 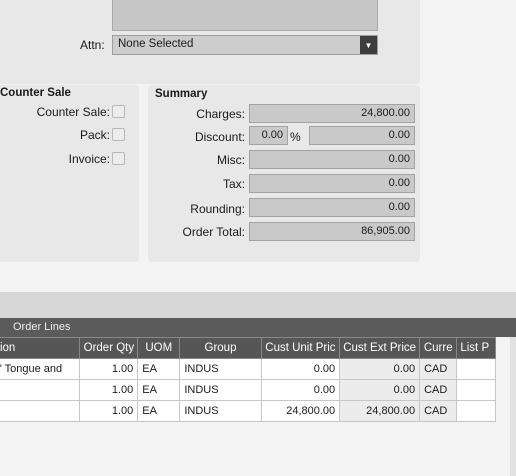 What do you see at coordinates (245, 45) in the screenshot?
I see `attn-dropdown: None Selected ▼` at bounding box center [245, 45].